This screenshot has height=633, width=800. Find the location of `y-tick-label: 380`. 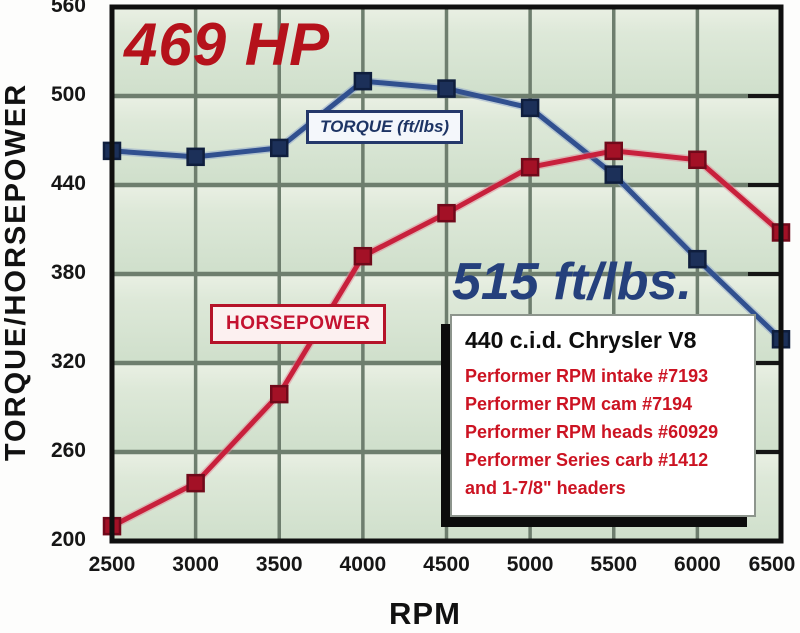

y-tick-label: 380 is located at coordinates (68, 272).